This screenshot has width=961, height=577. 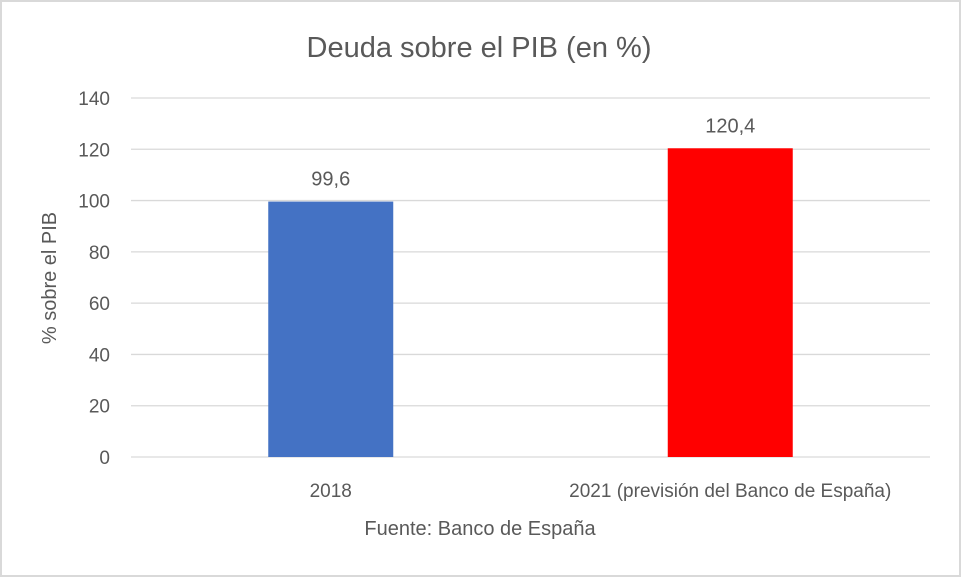 I want to click on data-label: 99,6, so click(x=330, y=180).